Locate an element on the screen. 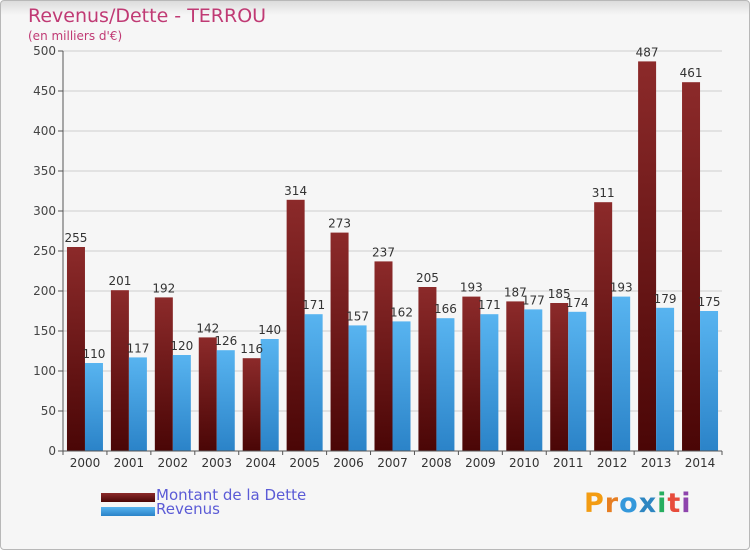  data-label: 487 is located at coordinates (647, 52).